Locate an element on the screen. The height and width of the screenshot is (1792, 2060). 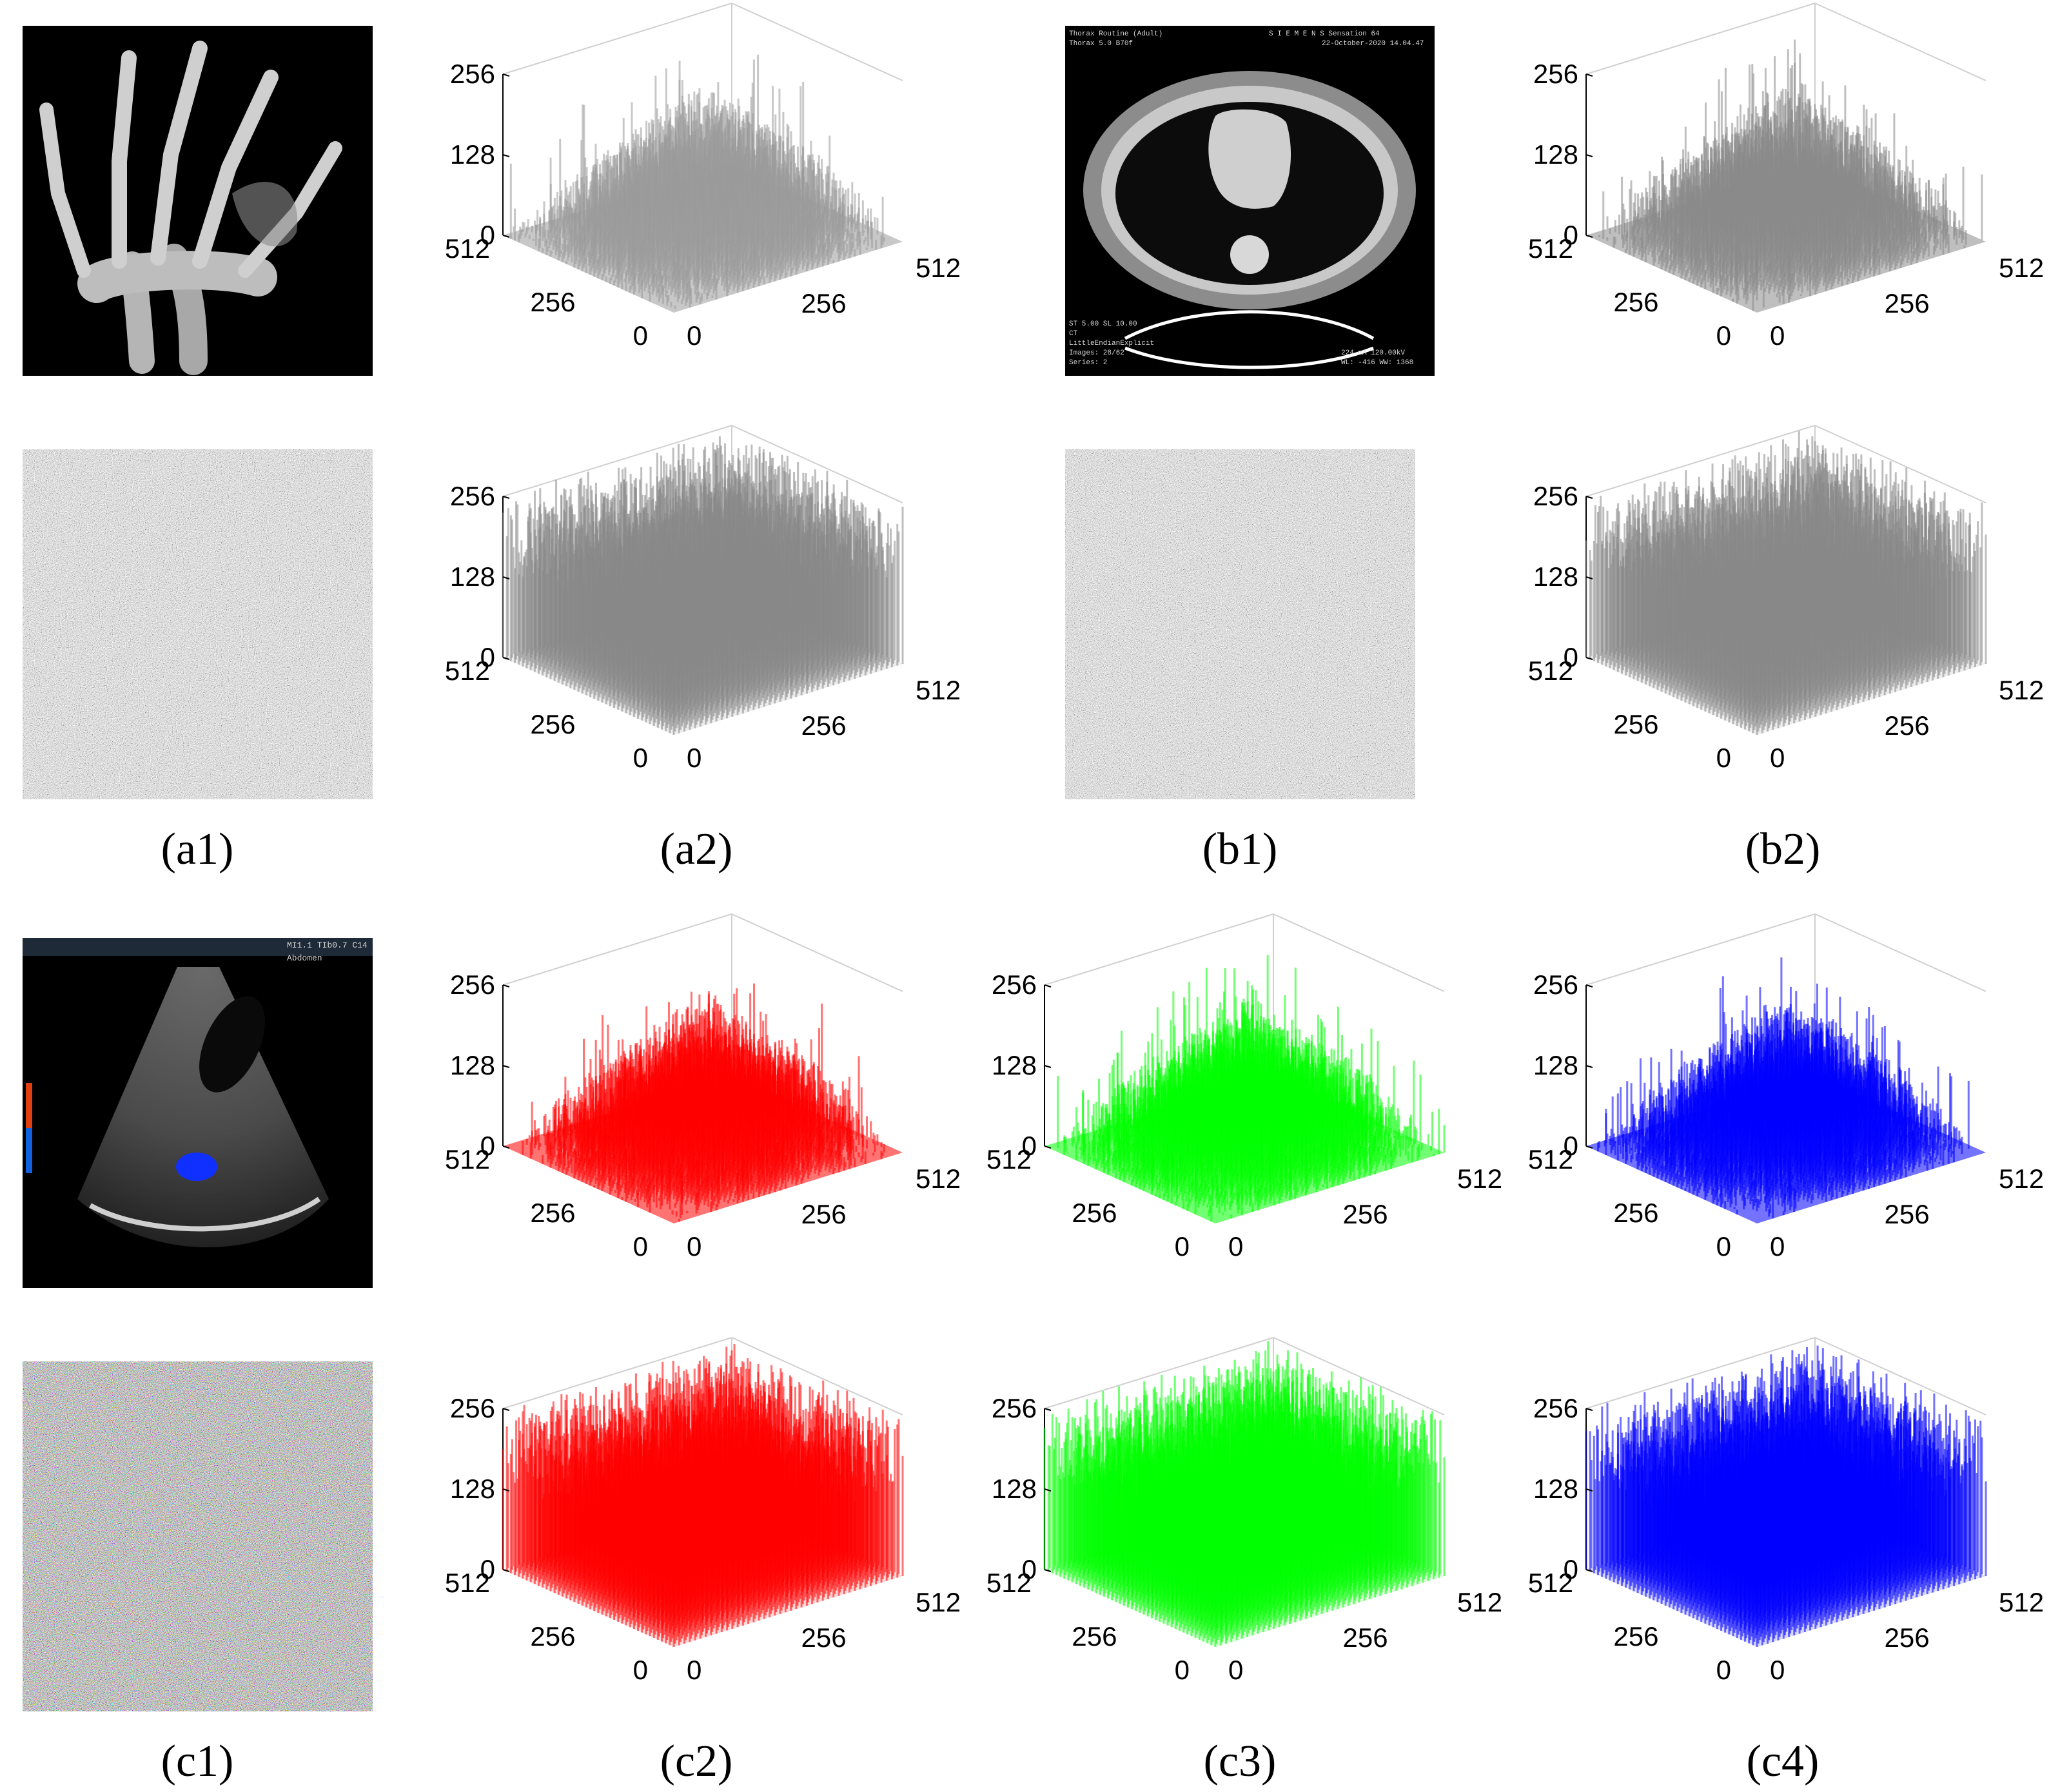
panel-a1-encrypted-image is located at coordinates (198, 624).